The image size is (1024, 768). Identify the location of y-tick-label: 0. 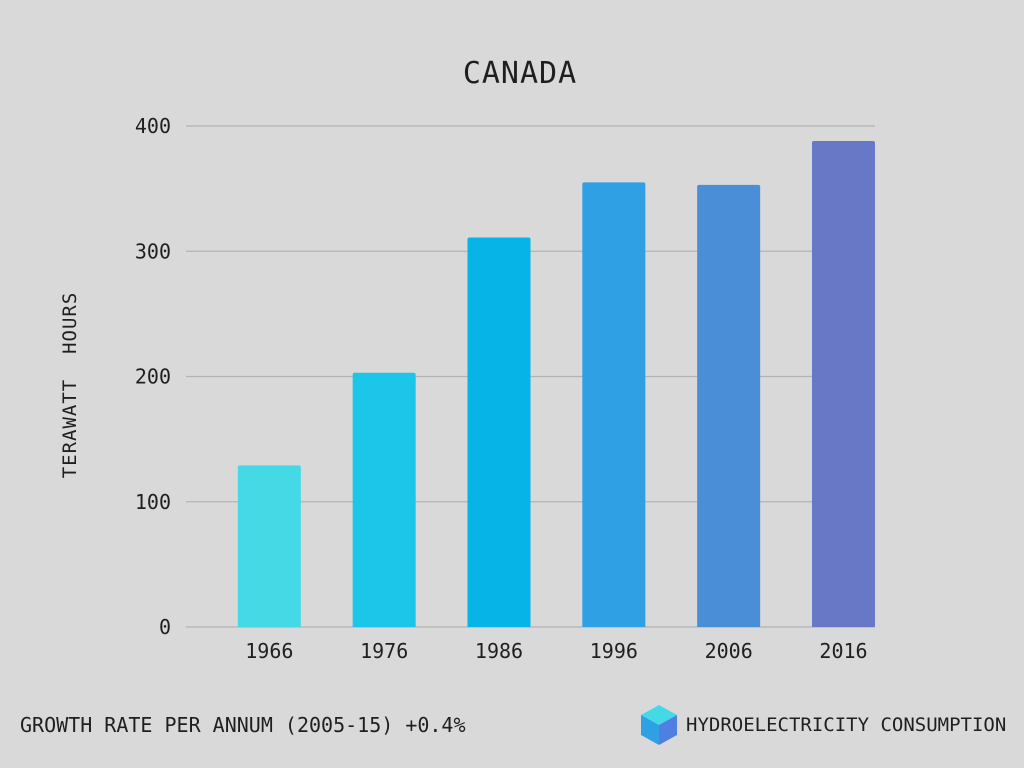
(165, 627).